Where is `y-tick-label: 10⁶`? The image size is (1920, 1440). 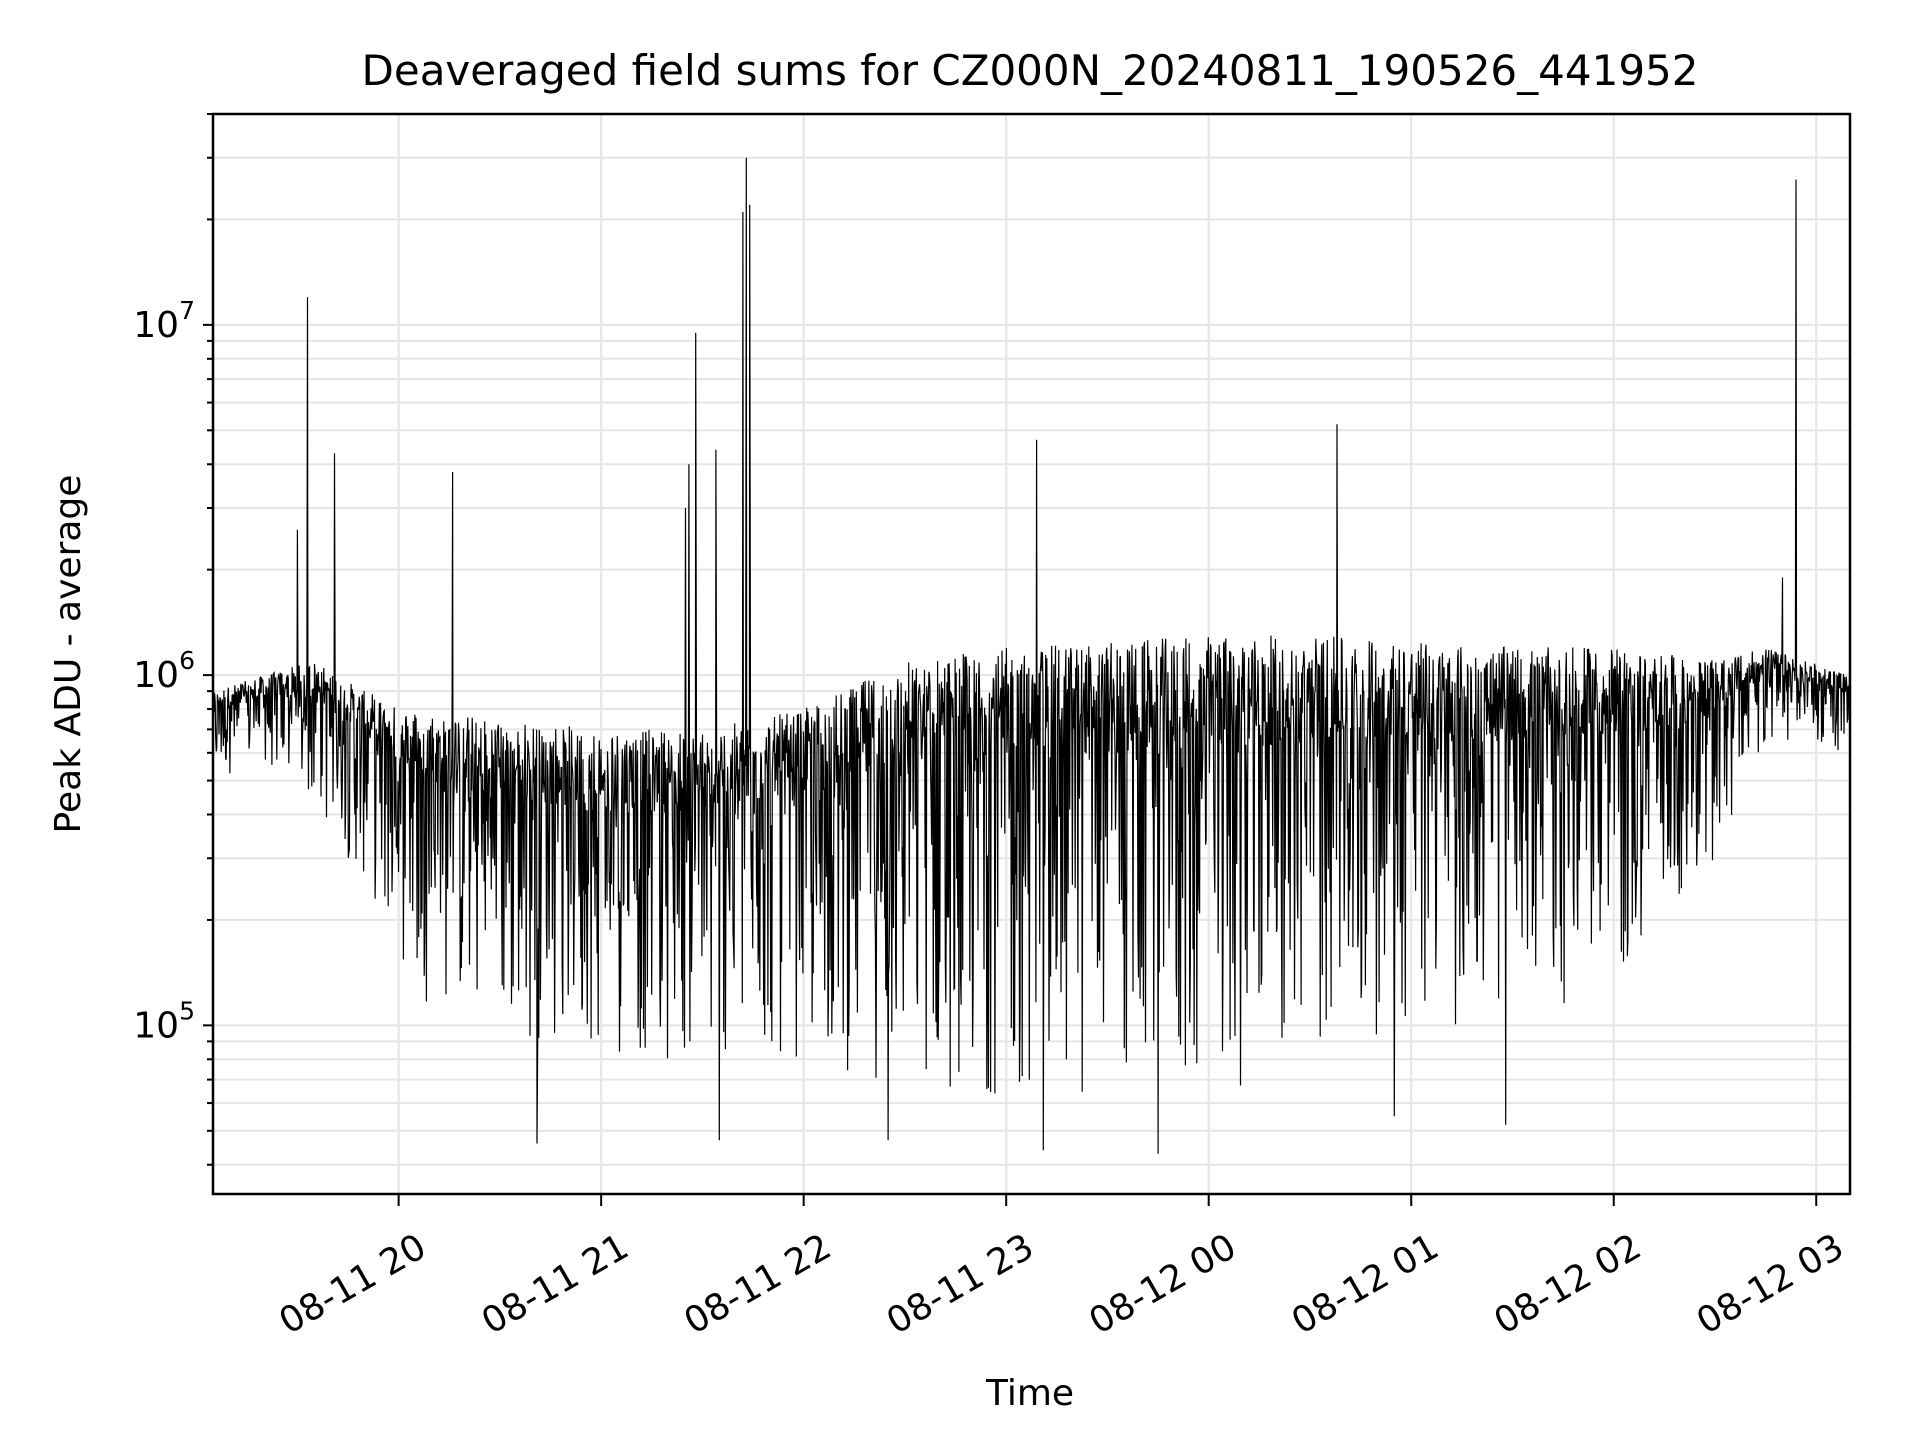 y-tick-label: 10⁶ is located at coordinates (164, 671).